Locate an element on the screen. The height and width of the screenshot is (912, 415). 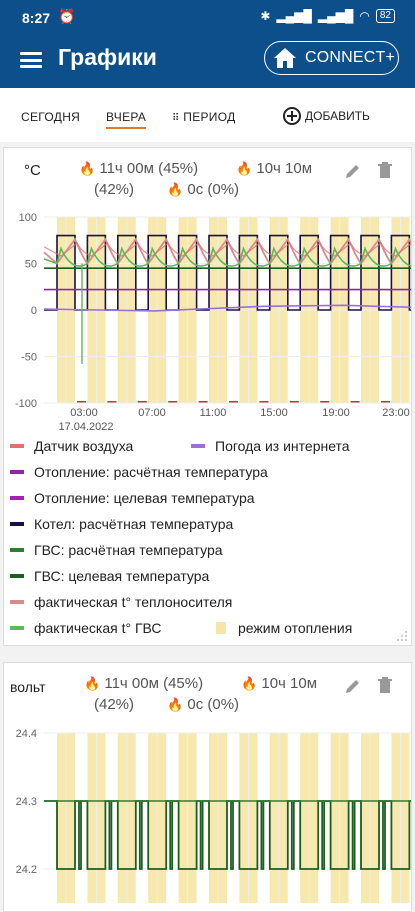
air-sensor-line is located at coordinates (227, 249).